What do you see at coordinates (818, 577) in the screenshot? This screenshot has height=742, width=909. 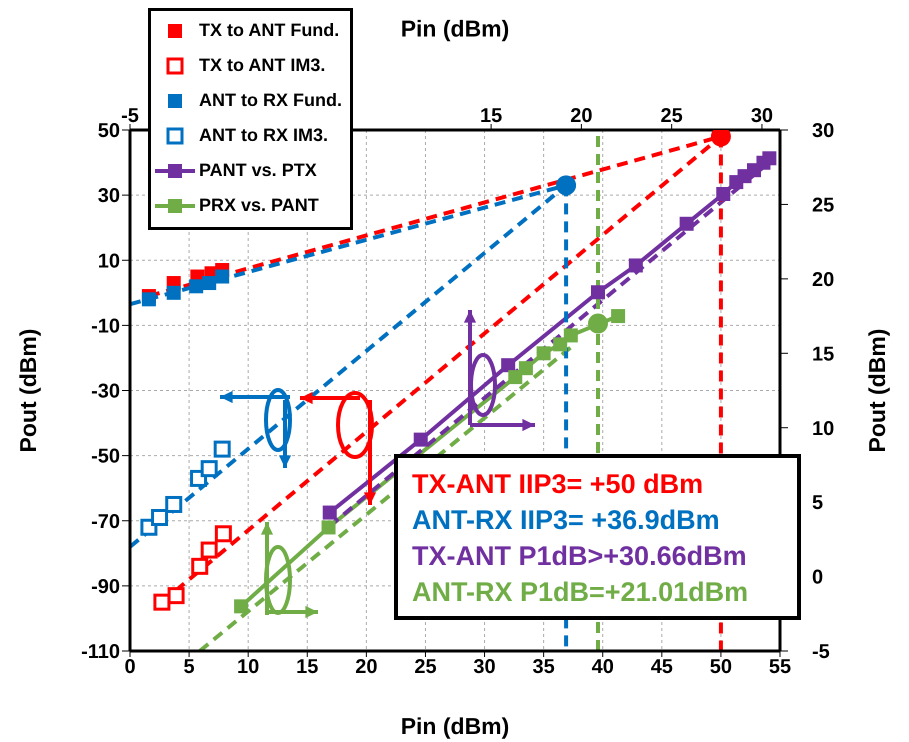 I see `y2-tick-label: 0` at bounding box center [818, 577].